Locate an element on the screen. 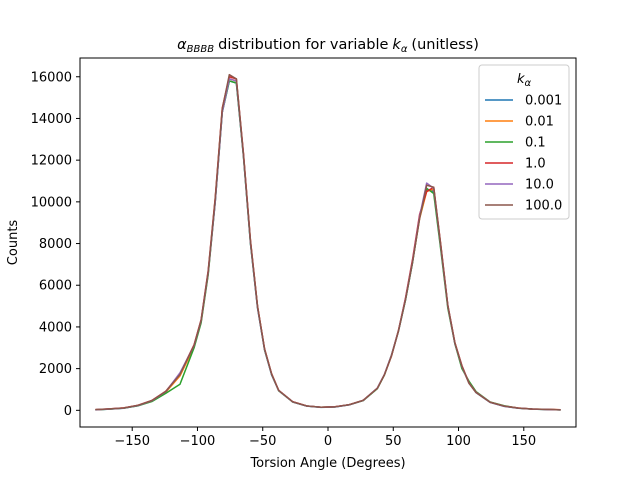 The height and width of the screenshot is (480, 640). y-tick-label: 8000 is located at coordinates (55, 244).